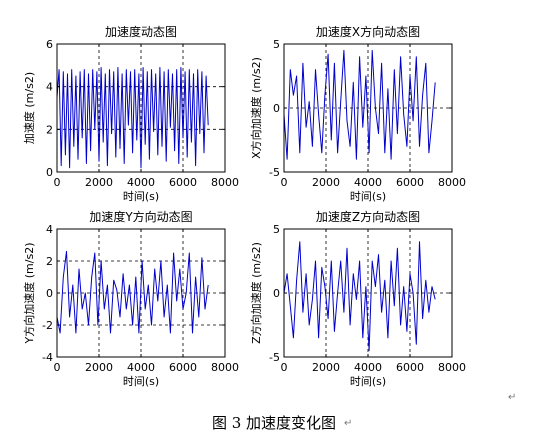 This screenshot has width=548, height=444. What do you see at coordinates (274, 423) in the screenshot?
I see `figure-caption: 图 3 加速度变化图` at bounding box center [274, 423].